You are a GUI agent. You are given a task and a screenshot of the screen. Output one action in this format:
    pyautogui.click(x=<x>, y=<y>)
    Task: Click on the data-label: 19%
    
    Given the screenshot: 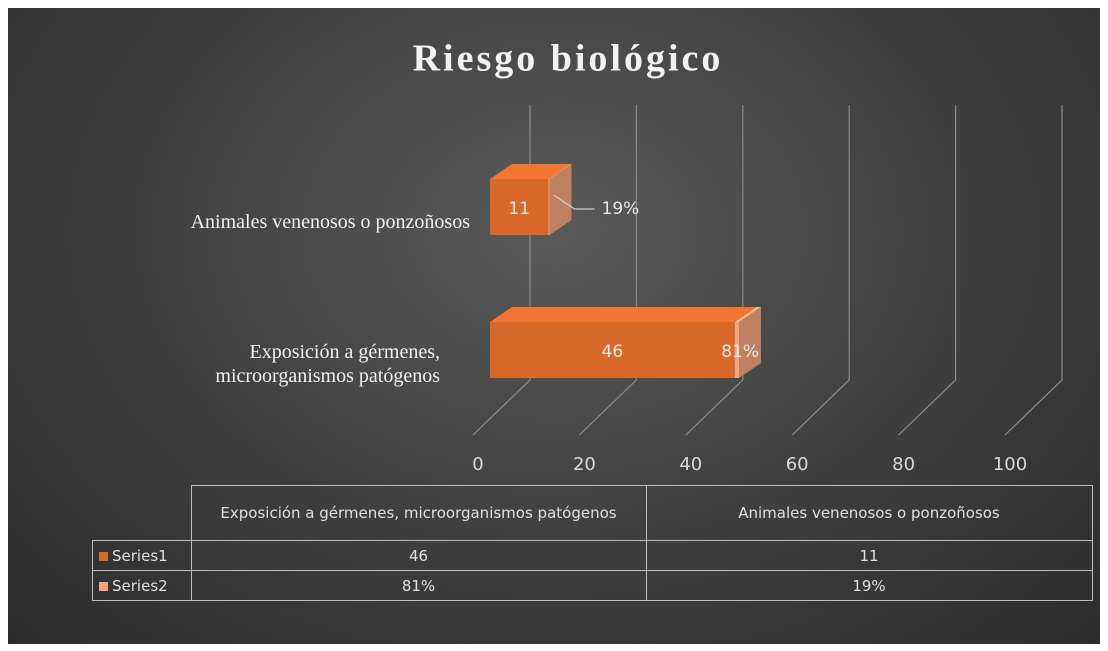 What is the action you would take?
    pyautogui.click(x=621, y=209)
    